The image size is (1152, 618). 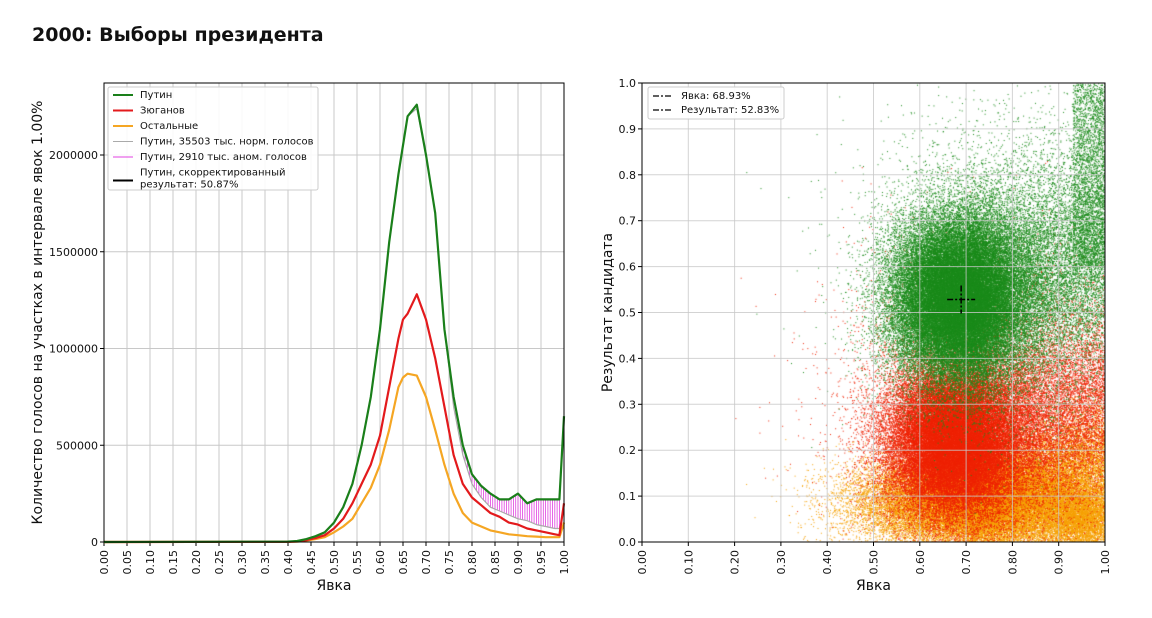 What do you see at coordinates (156, 95) in the screenshot?
I see `legend-label: Путин` at bounding box center [156, 95].